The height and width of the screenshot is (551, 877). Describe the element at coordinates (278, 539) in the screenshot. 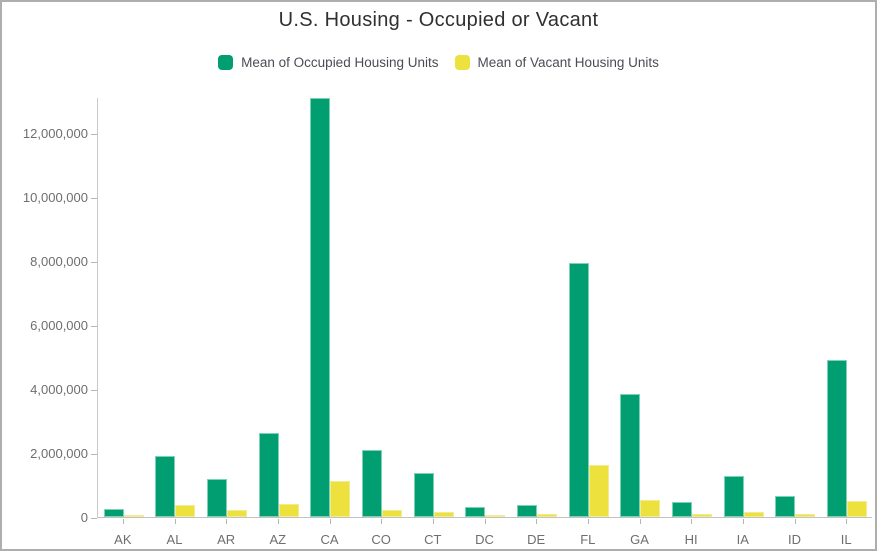

I see `x-axis-label-AZ: AZ` at that location.